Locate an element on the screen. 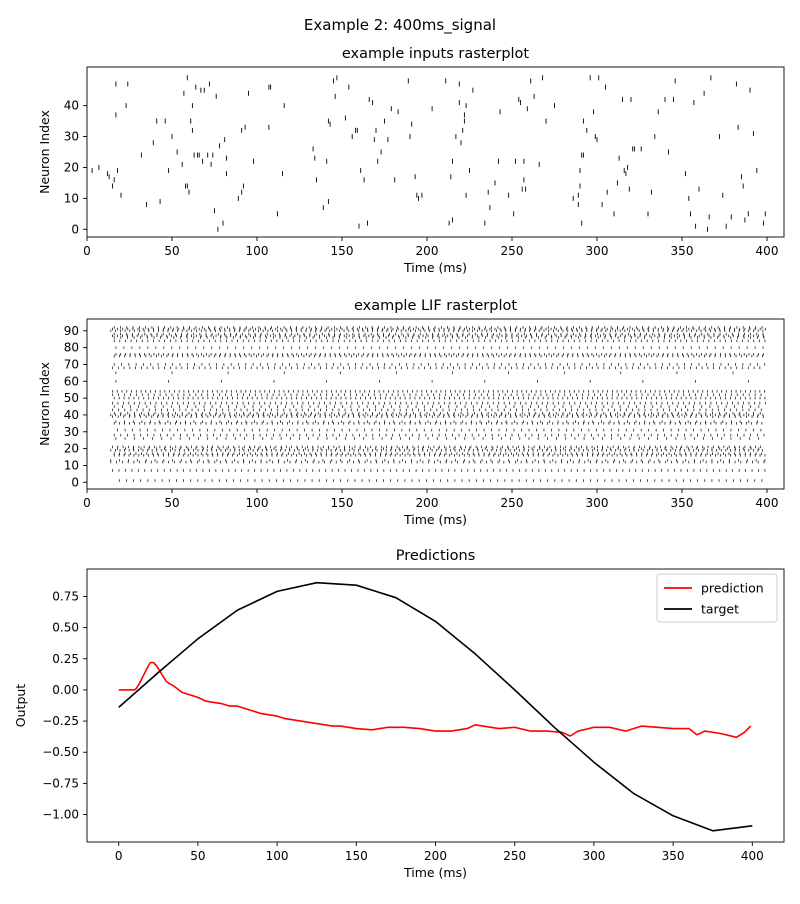 The image size is (800, 904). y-tick-label: 0.50 is located at coordinates (65, 628).